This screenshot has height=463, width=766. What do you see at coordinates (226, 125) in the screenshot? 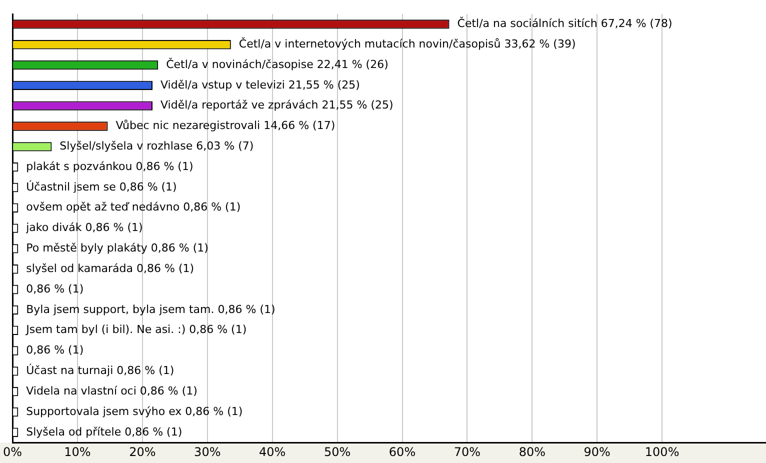
I see `category-label: Vůbec nic nezaregistrovali 14,66 % (17)` at bounding box center [226, 125].